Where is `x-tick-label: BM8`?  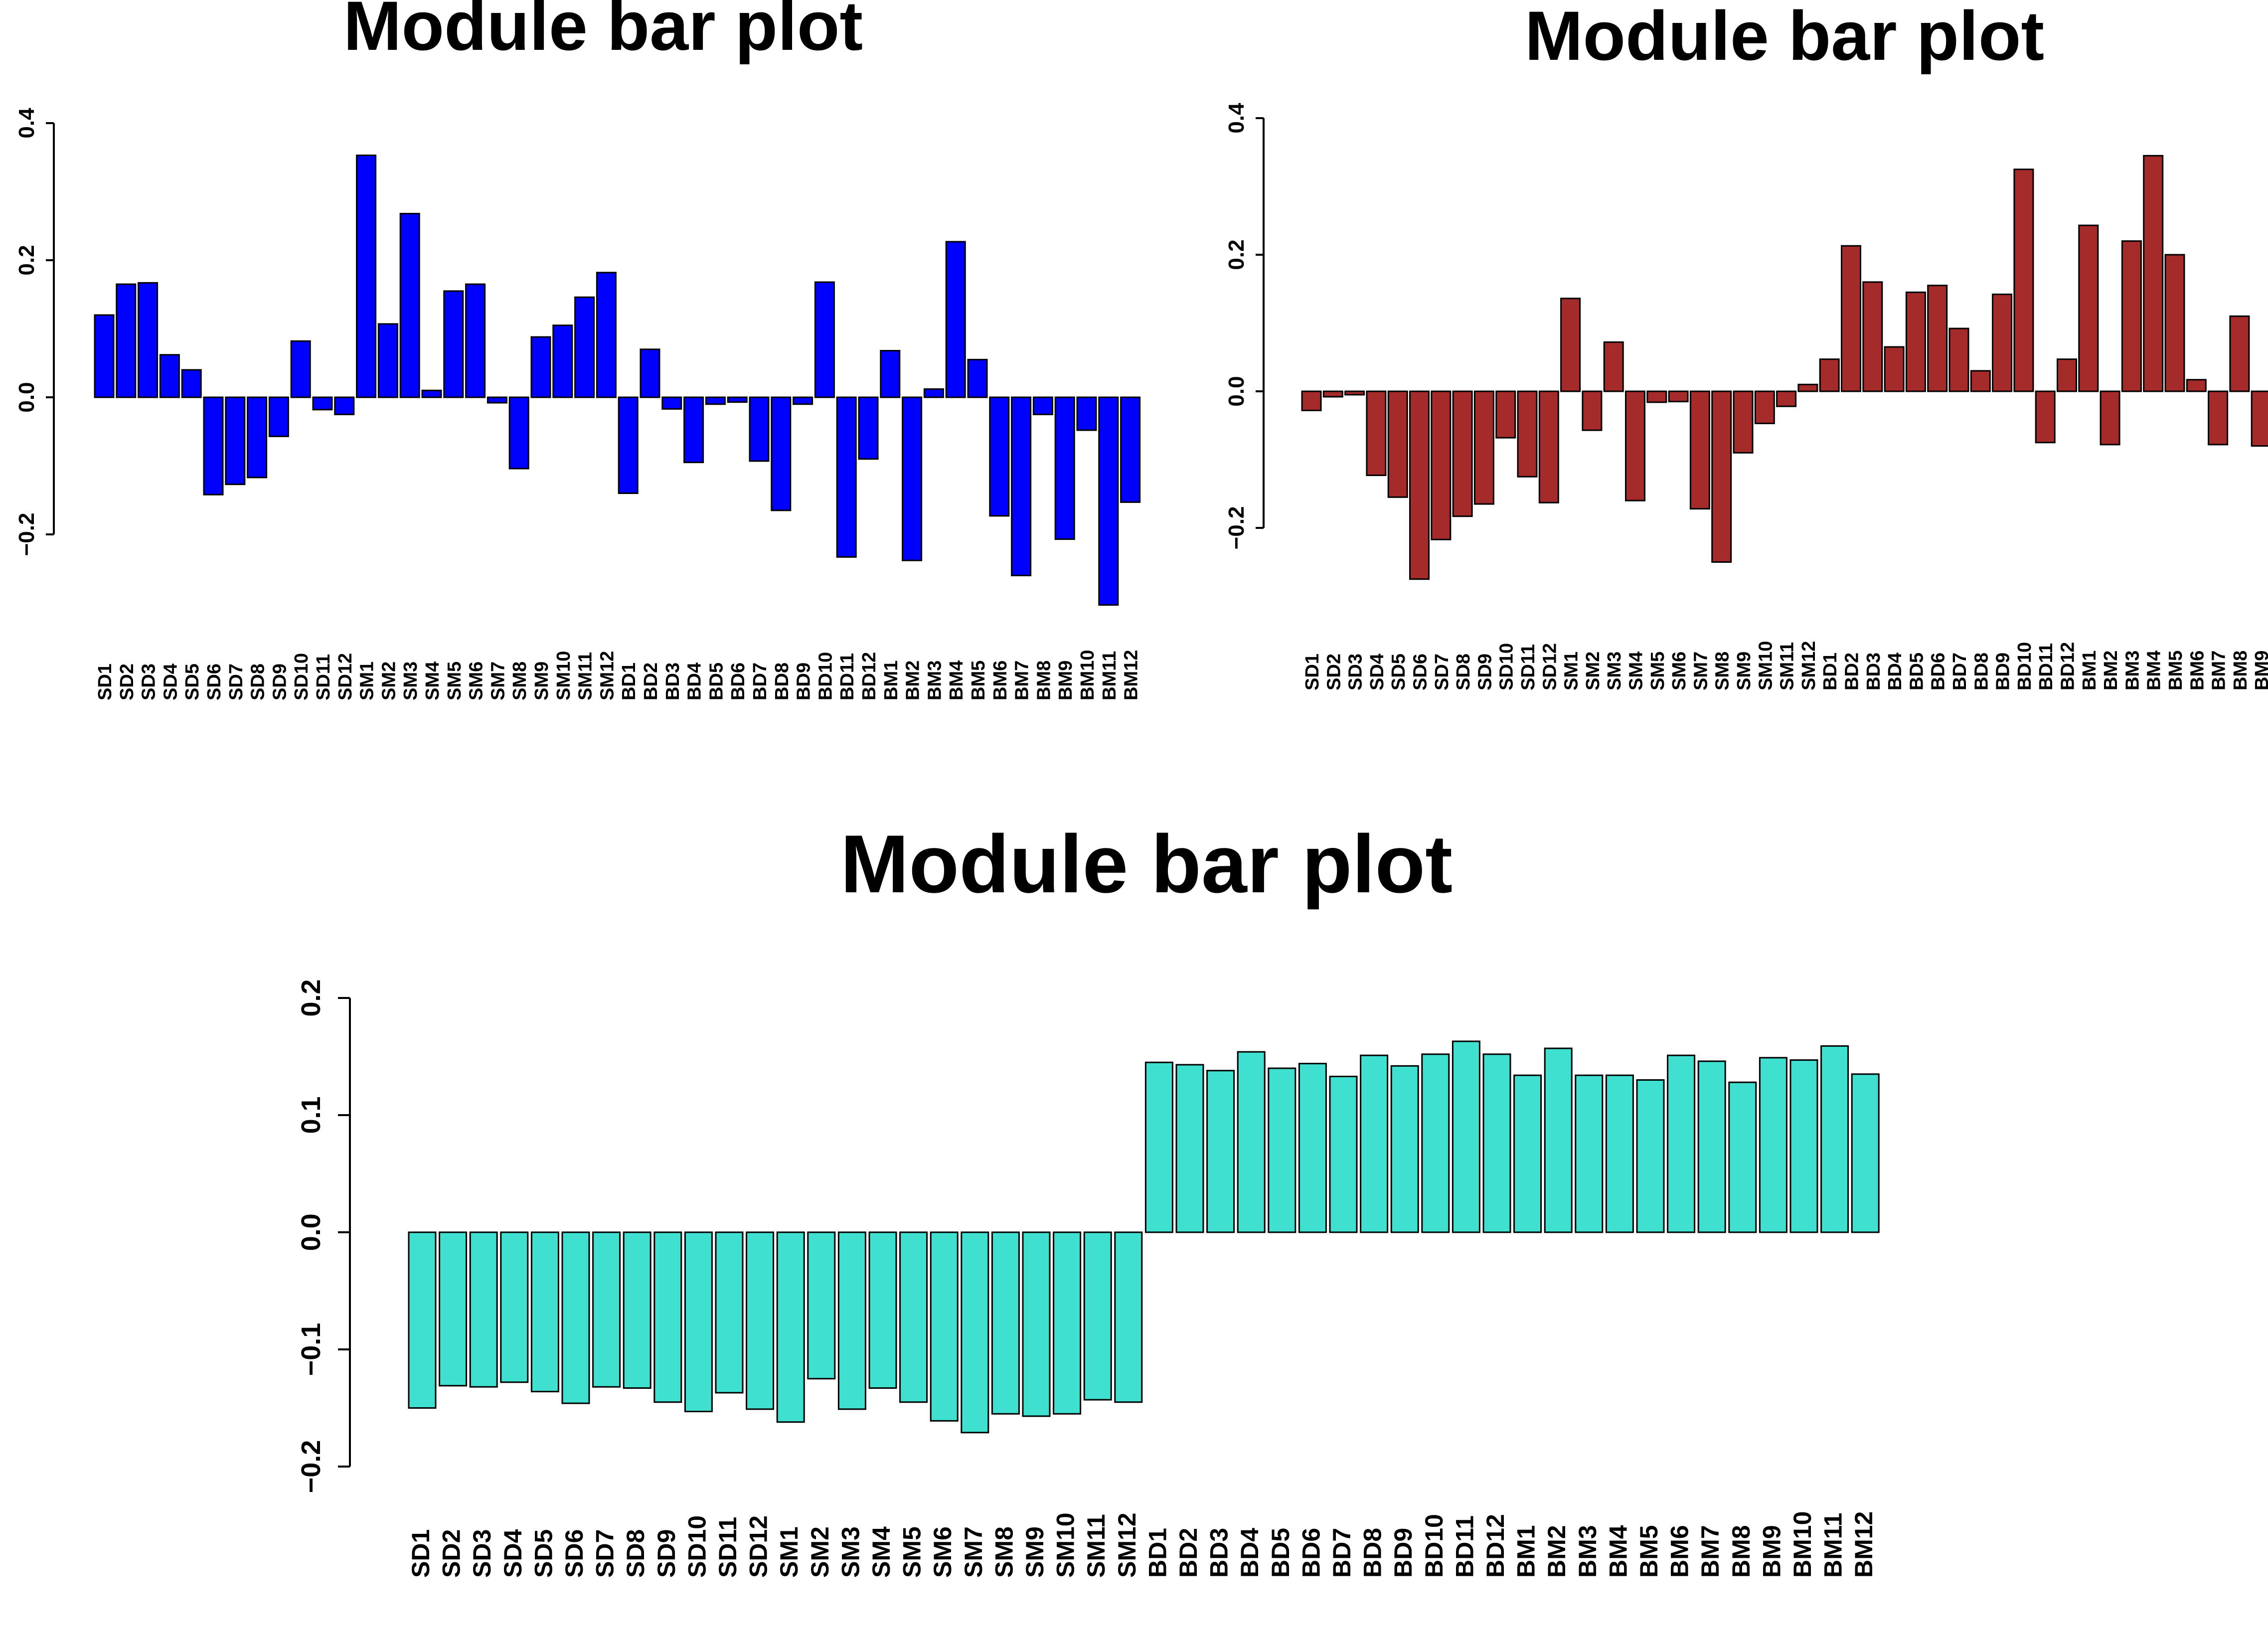 x-tick-label: BM8 is located at coordinates (1043, 680).